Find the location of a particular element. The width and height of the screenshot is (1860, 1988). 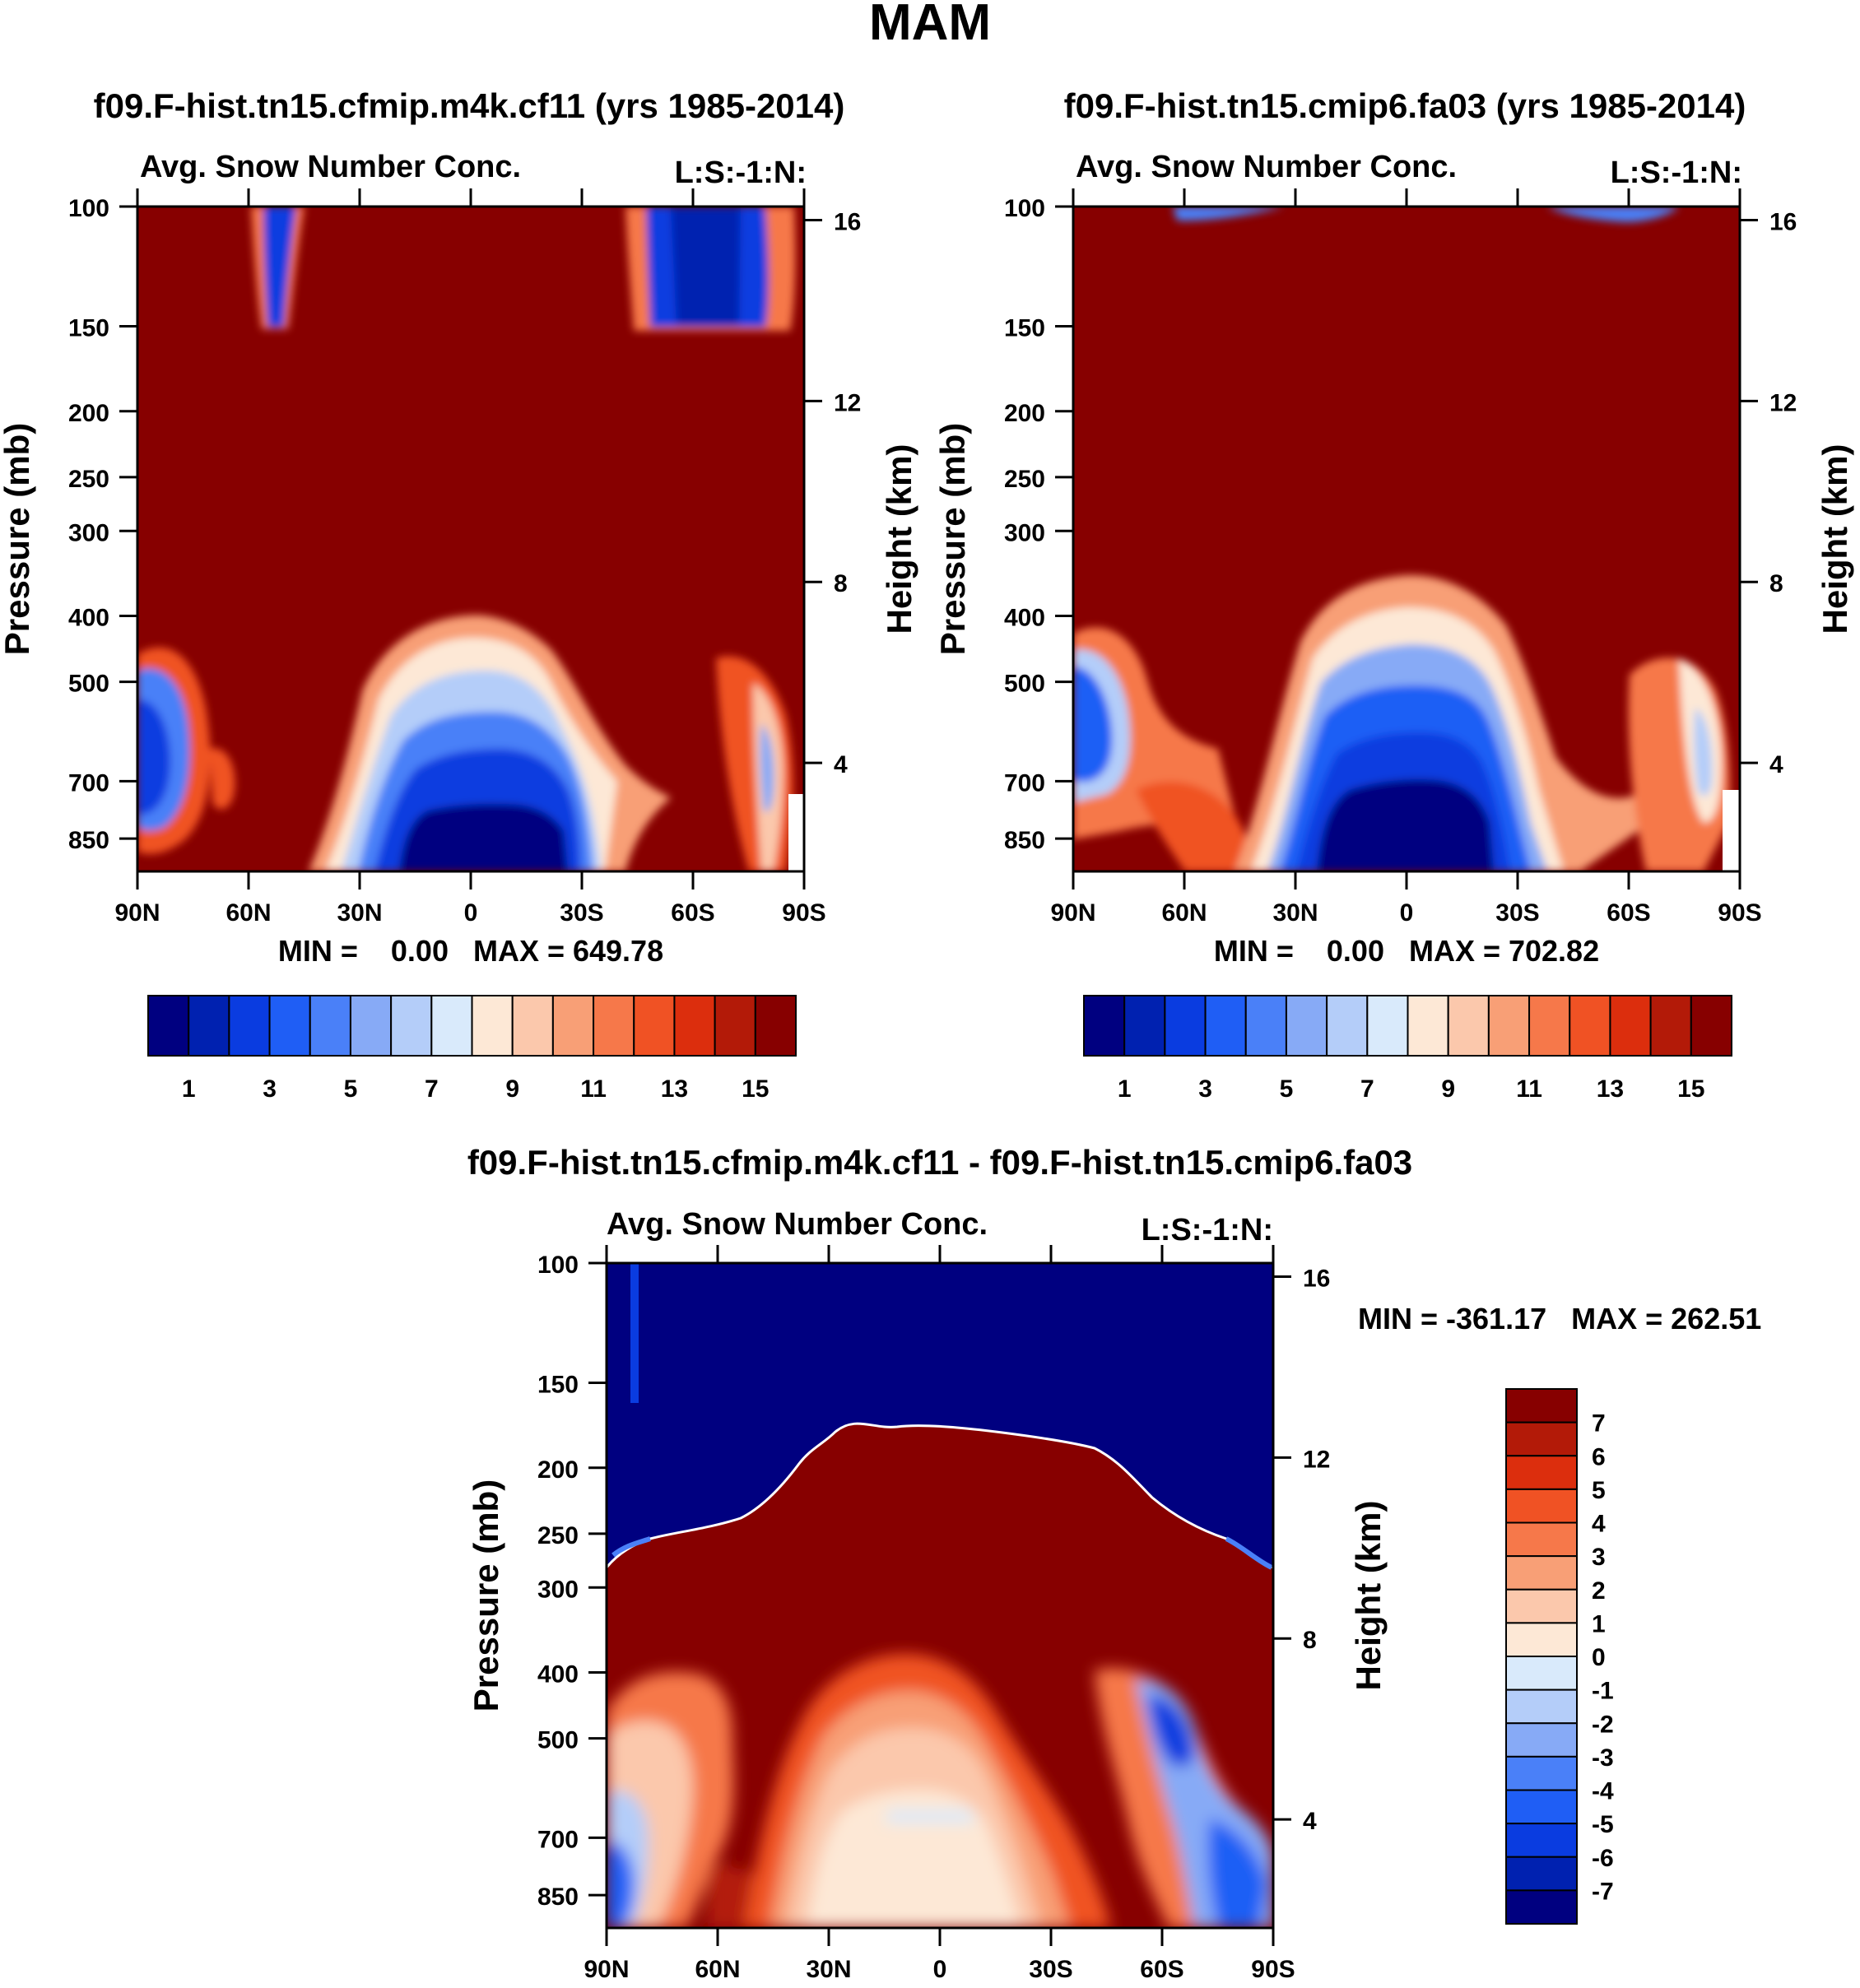

upper-right-block-deep is located at coordinates (706, 266).